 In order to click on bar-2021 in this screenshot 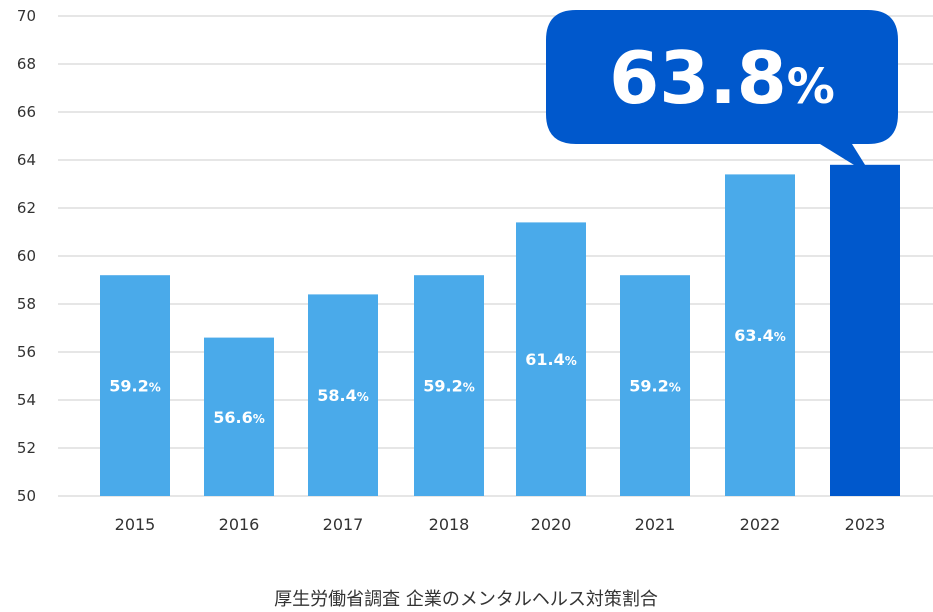, I will do `click(655, 385)`.